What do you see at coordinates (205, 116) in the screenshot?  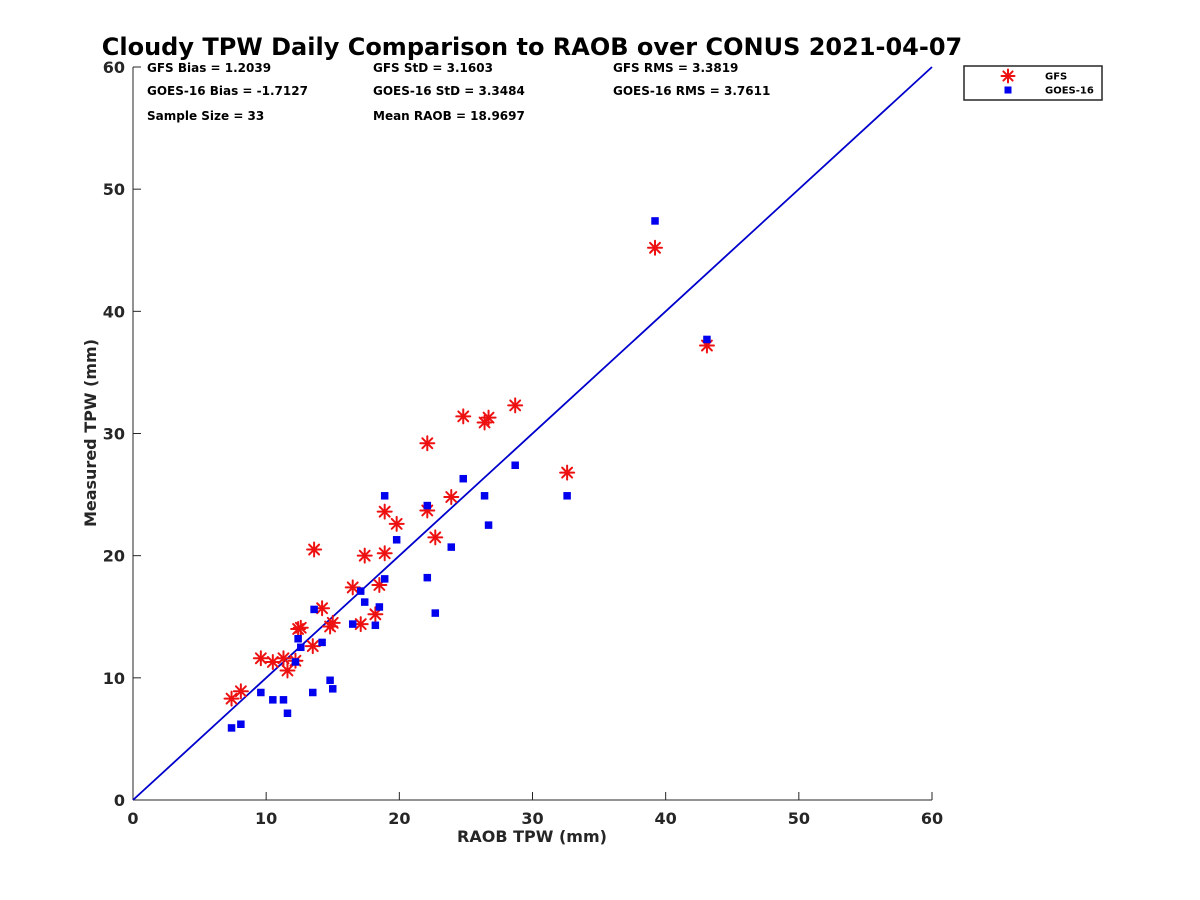 I see `stat-text: Sample Size = 33` at bounding box center [205, 116].